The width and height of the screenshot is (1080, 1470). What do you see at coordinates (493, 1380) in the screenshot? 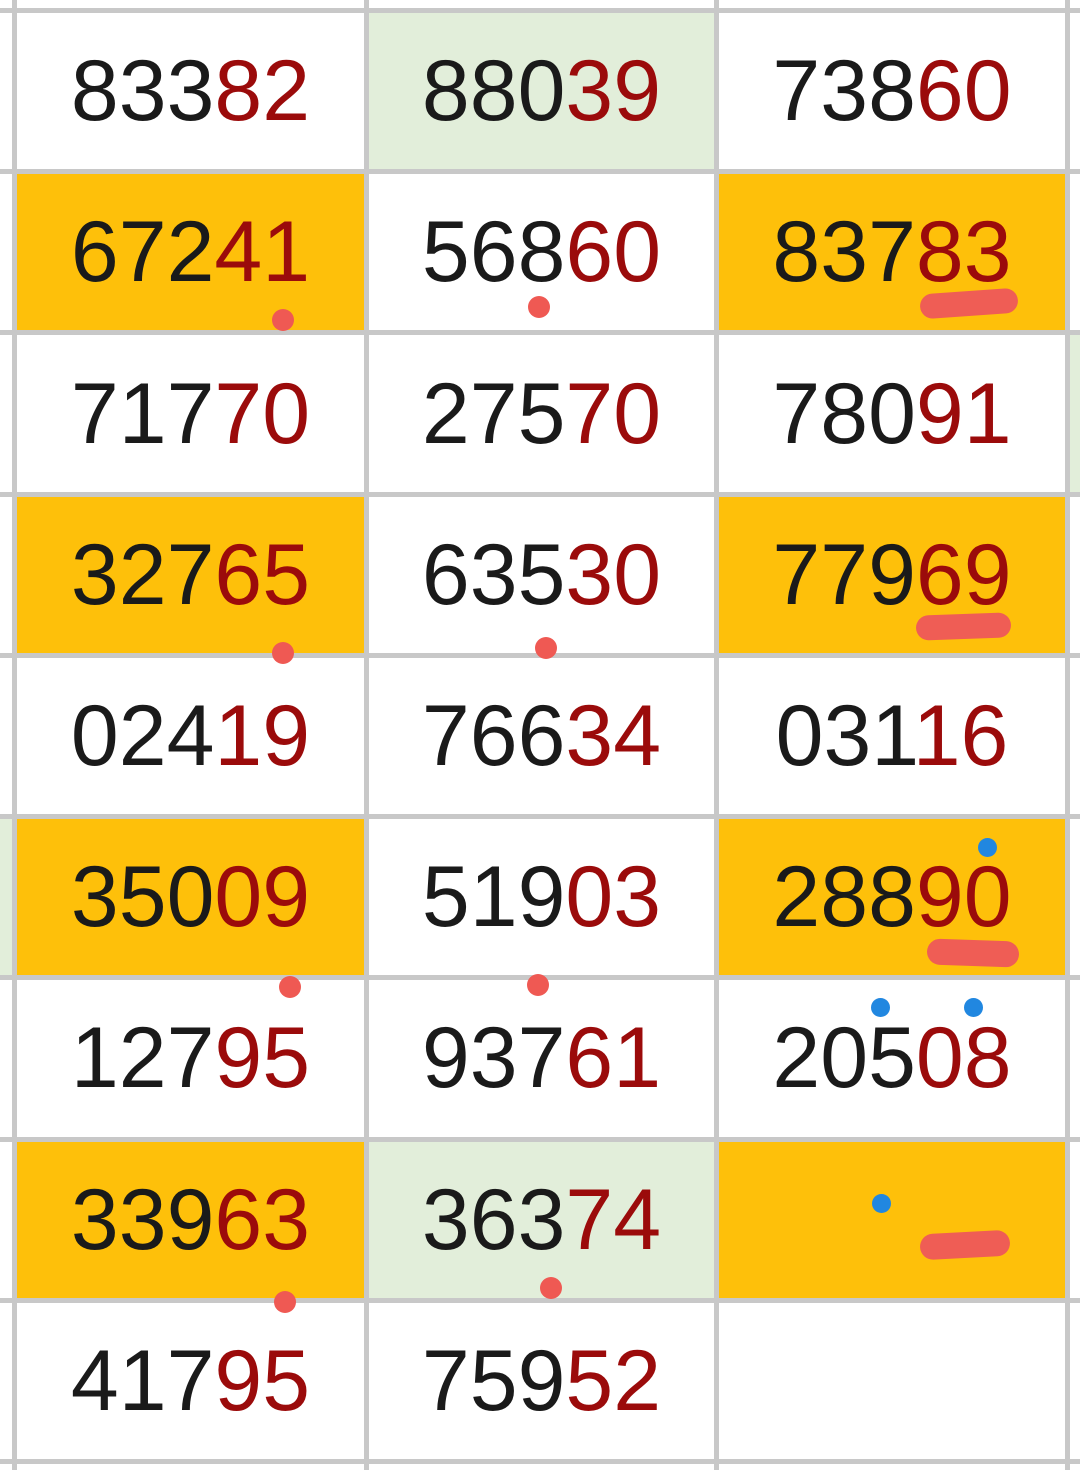
I see `digits-black: 759` at bounding box center [493, 1380].